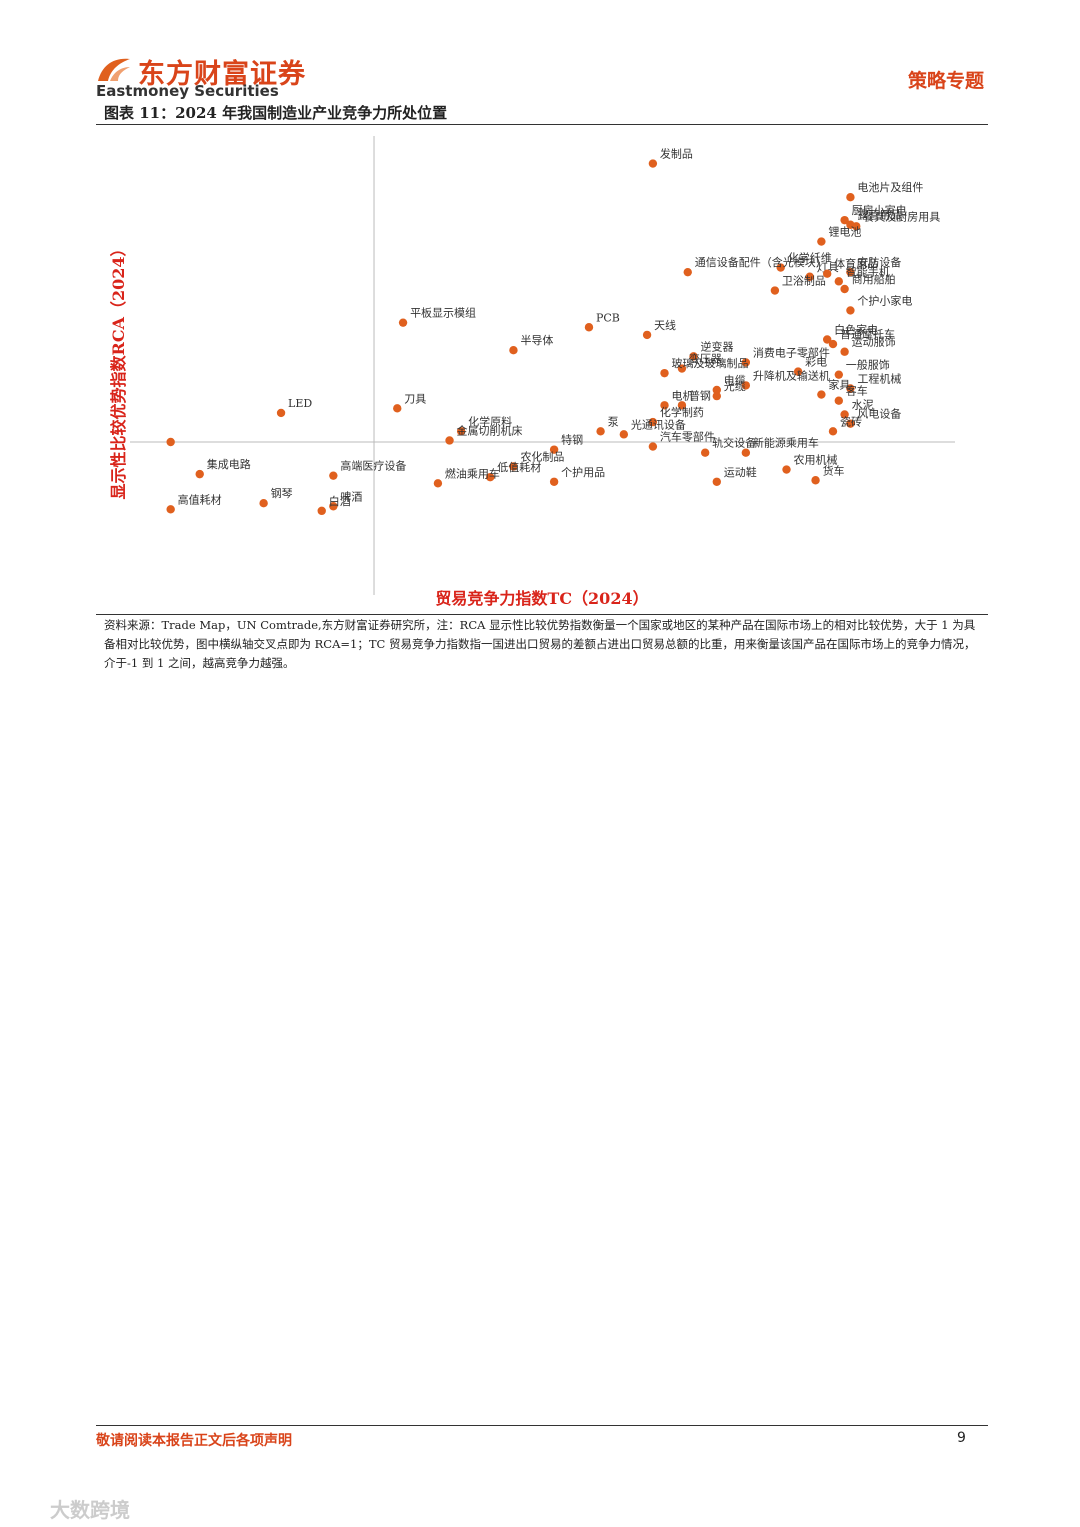 The image size is (1080, 1527). Describe the element at coordinates (735, 380) in the screenshot. I see `point-label: 电缆` at that location.